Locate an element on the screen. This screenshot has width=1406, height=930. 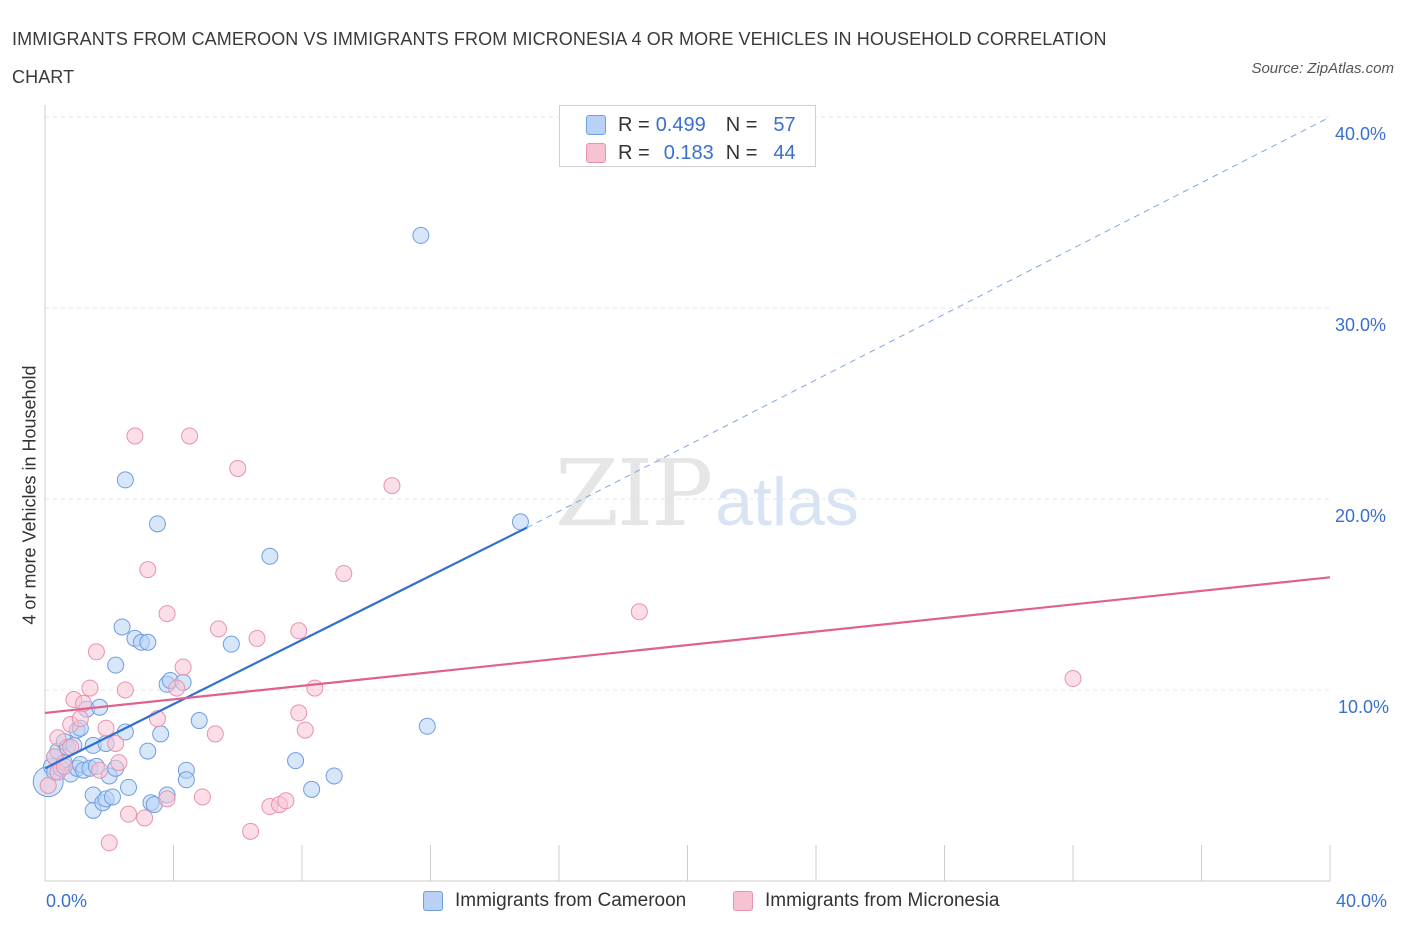
legend-item-cameroon: Immigrants from Cameroon is located at coordinates (554, 901).